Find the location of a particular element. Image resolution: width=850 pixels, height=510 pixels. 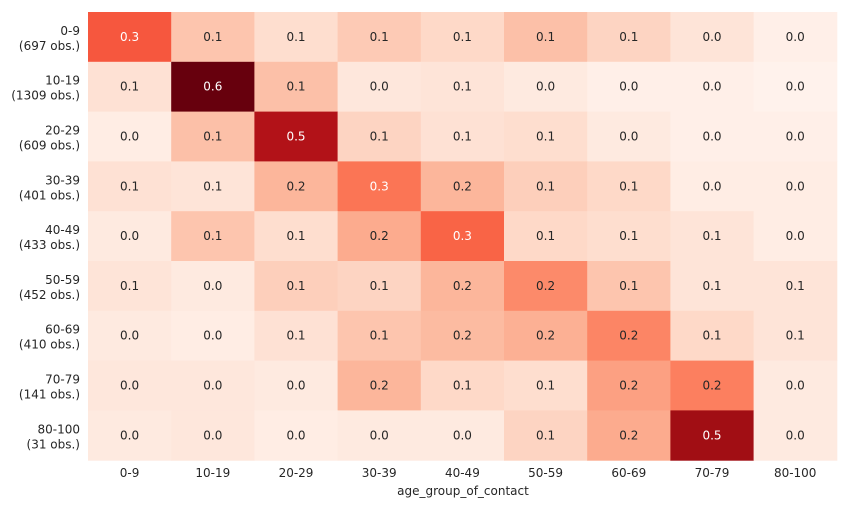

y-tick-label-obs: (697 obs.) is located at coordinates (49, 46).